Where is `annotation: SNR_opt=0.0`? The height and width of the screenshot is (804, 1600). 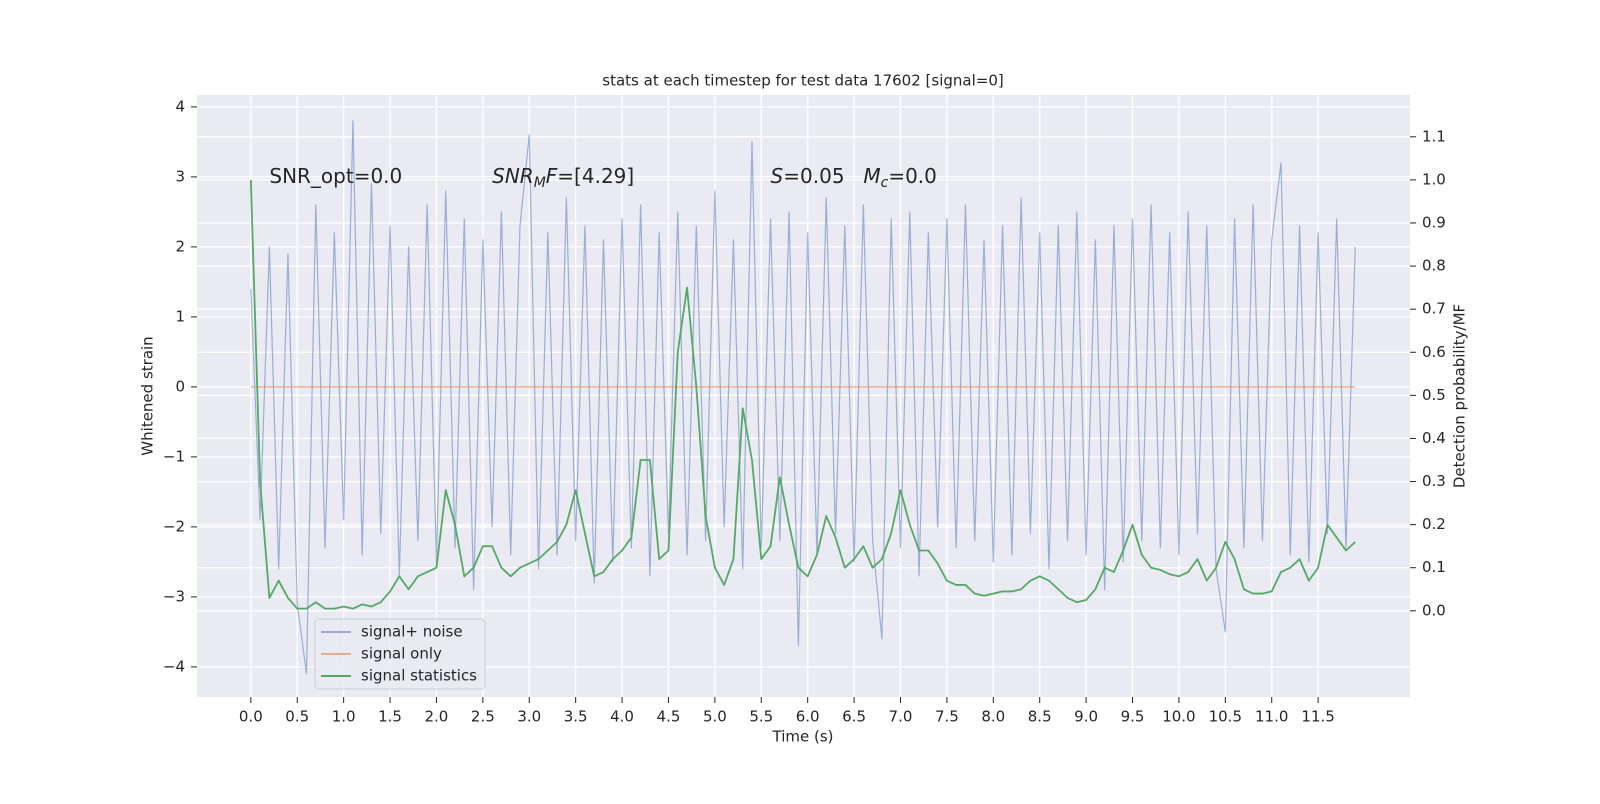
annotation: SNR_opt=0.0 is located at coordinates (335, 175).